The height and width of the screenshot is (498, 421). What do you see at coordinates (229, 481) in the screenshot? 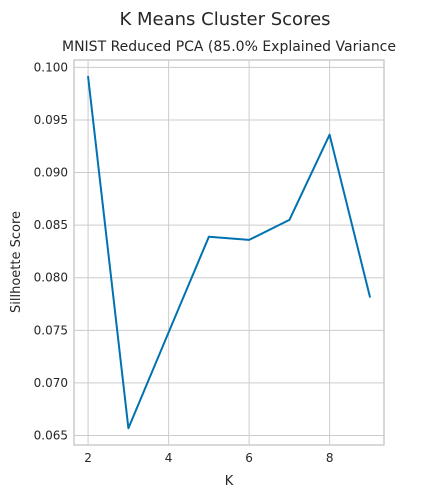
I see `x-axis-label: K` at bounding box center [229, 481].